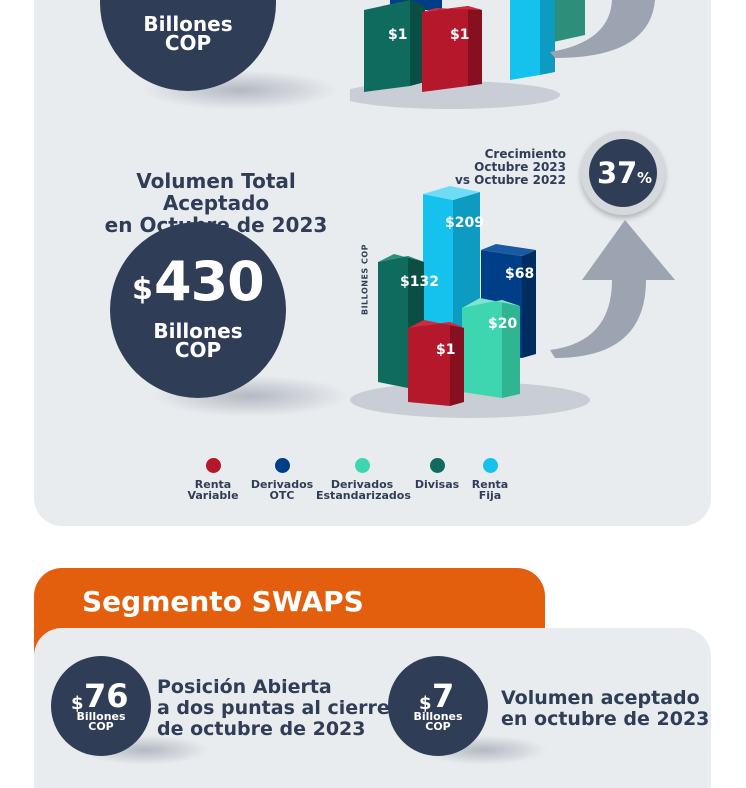 The width and height of the screenshot is (746, 788). I want to click on volume-bar-chart, so click(512, 302).